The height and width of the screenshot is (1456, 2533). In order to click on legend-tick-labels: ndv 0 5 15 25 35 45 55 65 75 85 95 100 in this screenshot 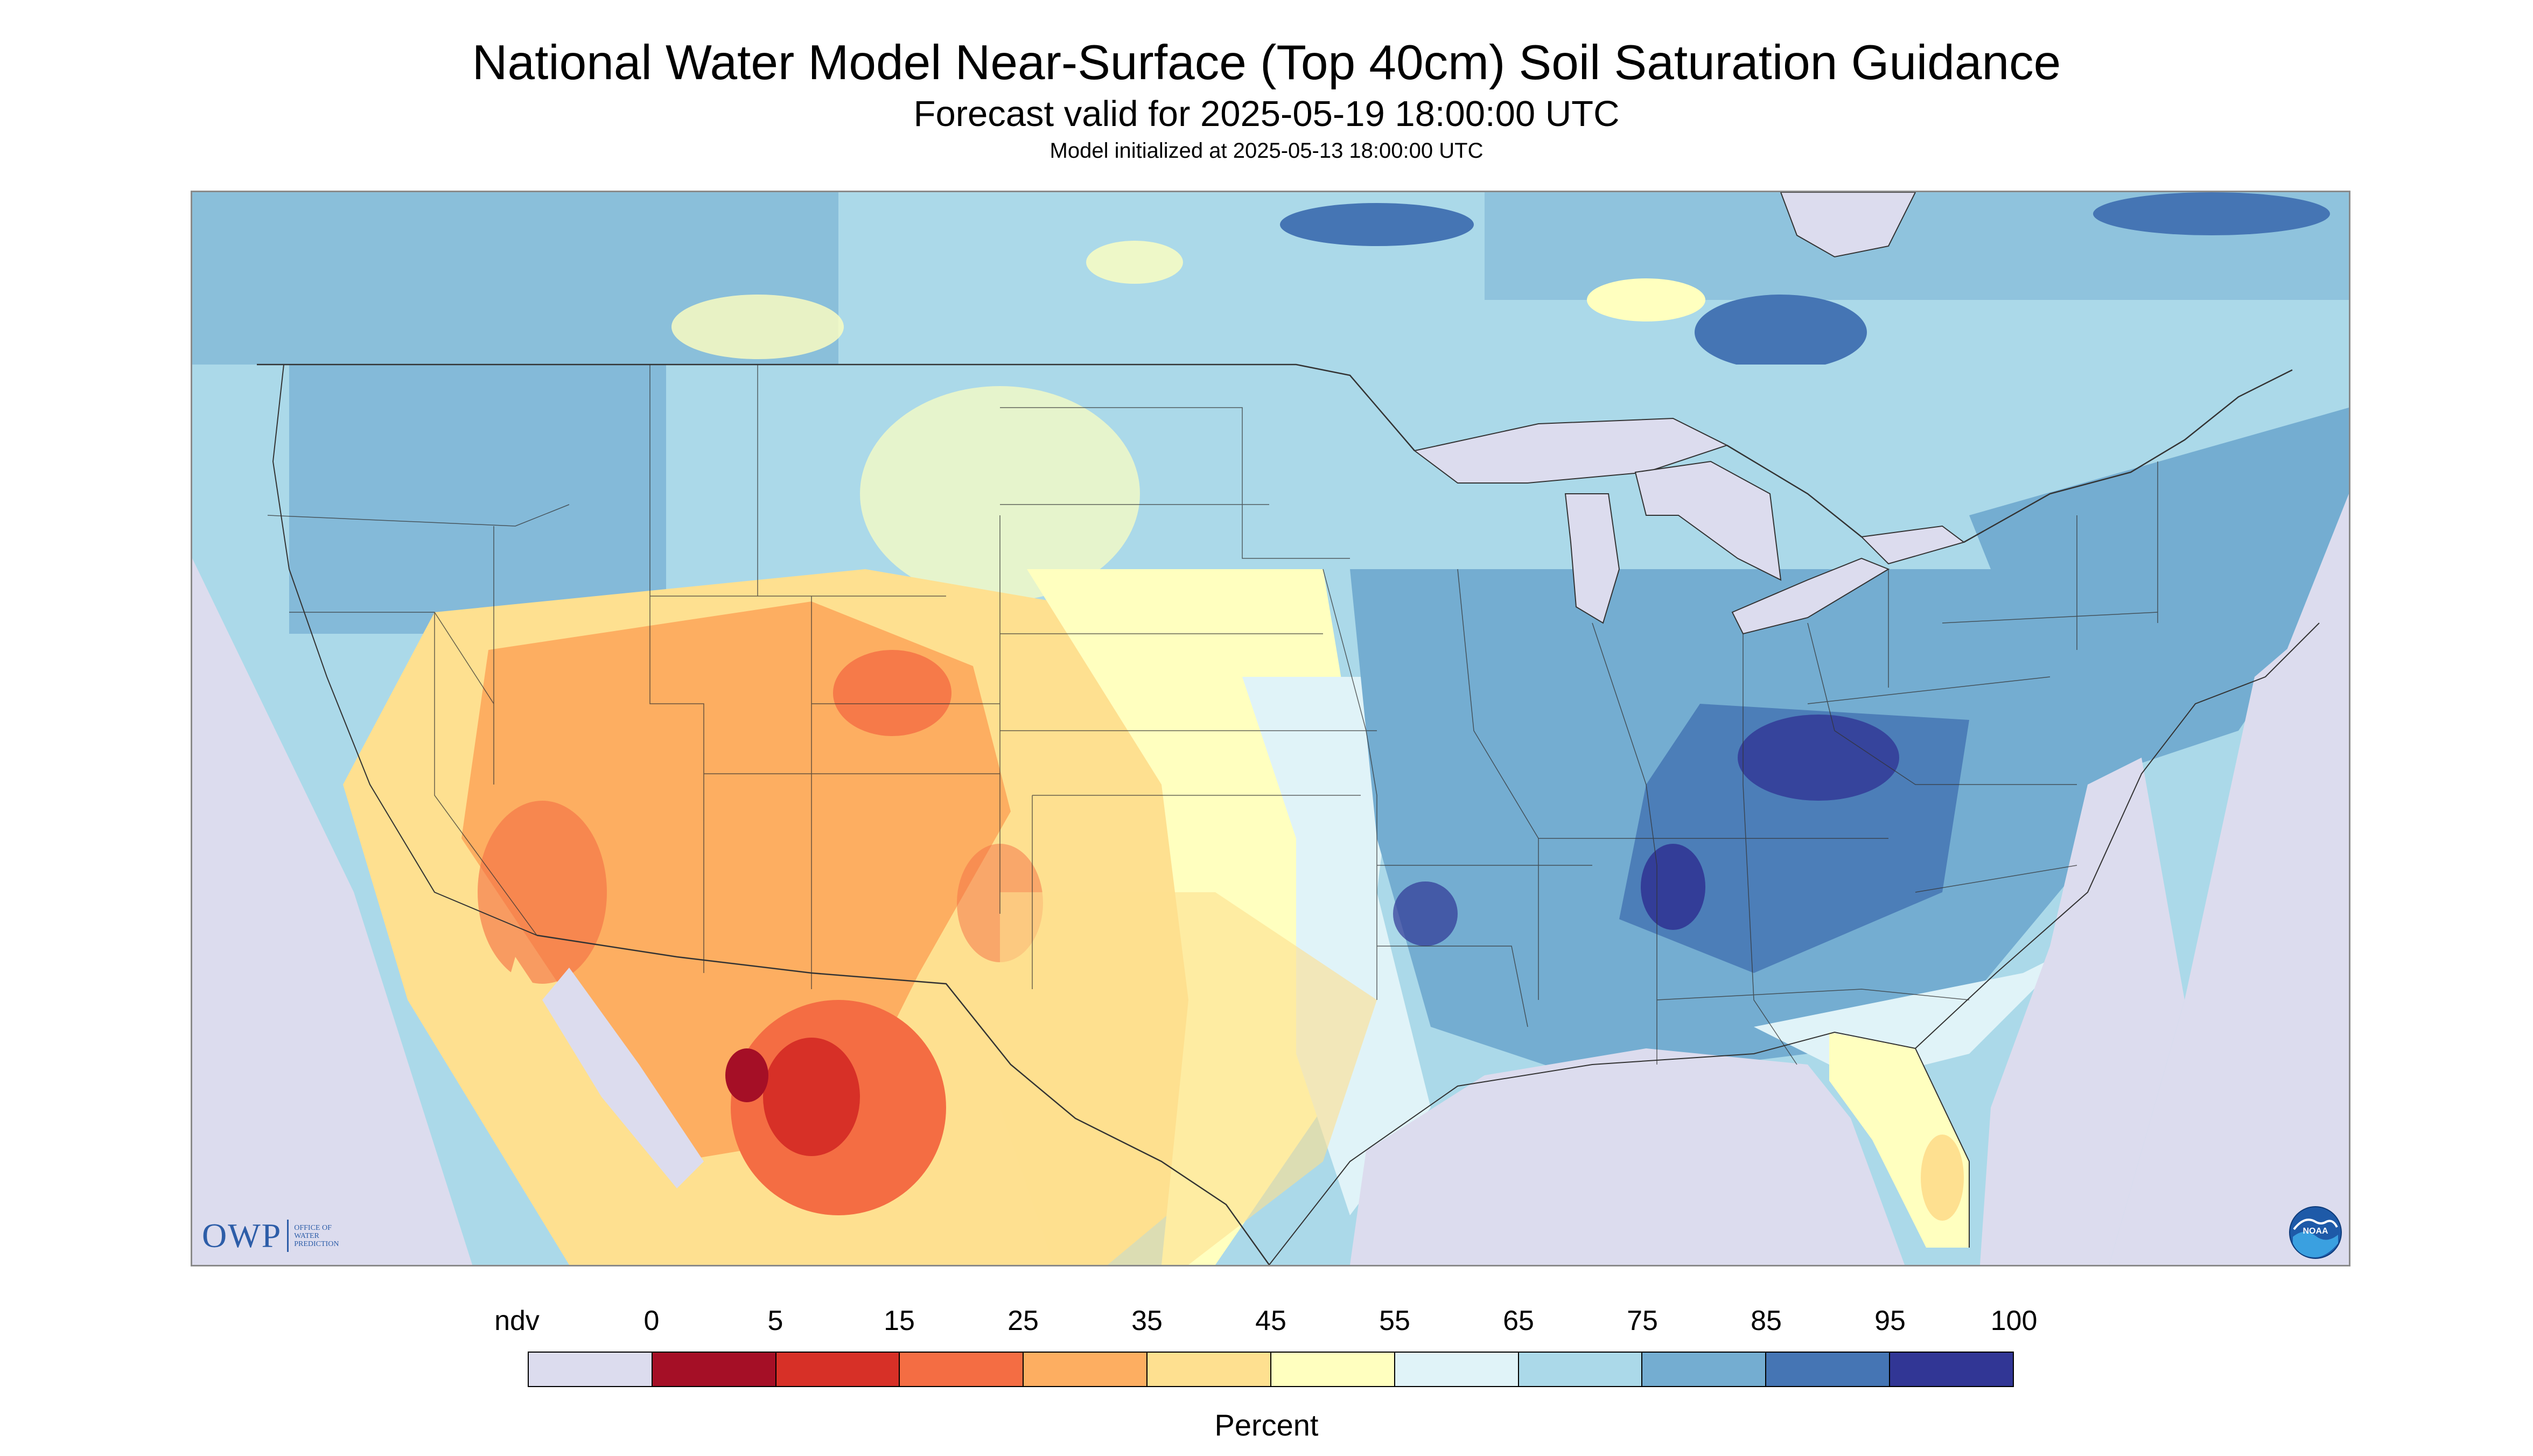, I will do `click(1266, 1321)`.